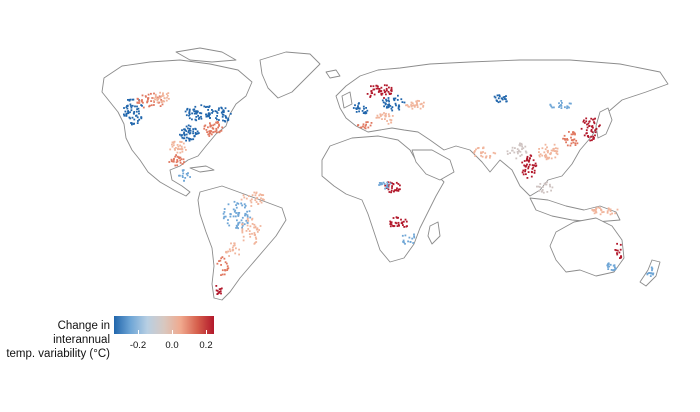  Describe the element at coordinates (164, 325) in the screenshot. I see `legend-color-bar` at that location.